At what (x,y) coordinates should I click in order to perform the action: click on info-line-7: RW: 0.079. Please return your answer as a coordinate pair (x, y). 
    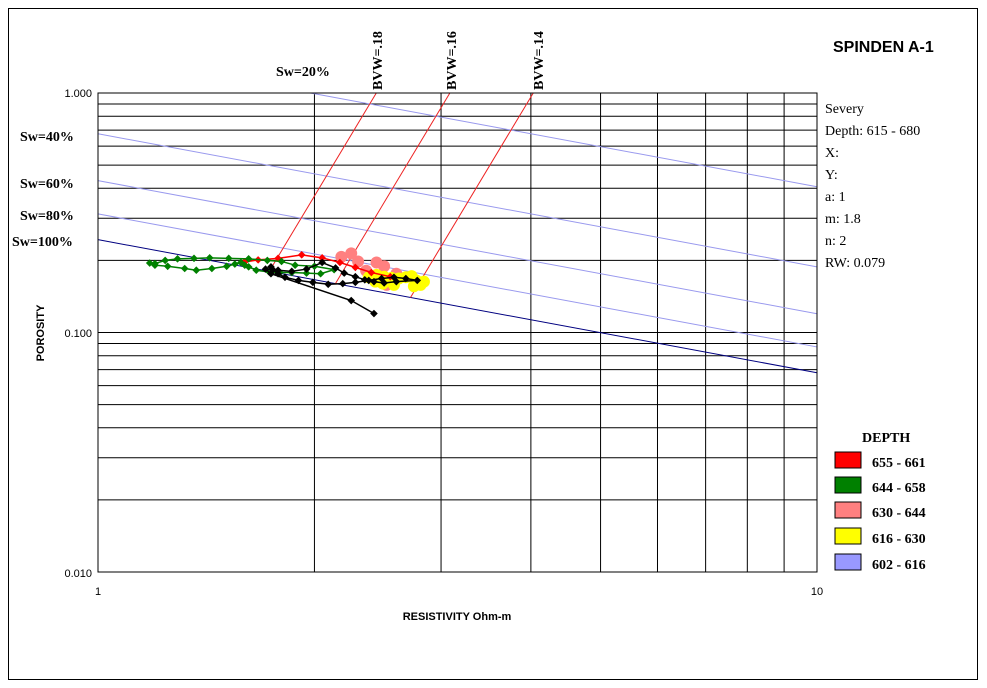
    Looking at the image, I should click on (855, 263).